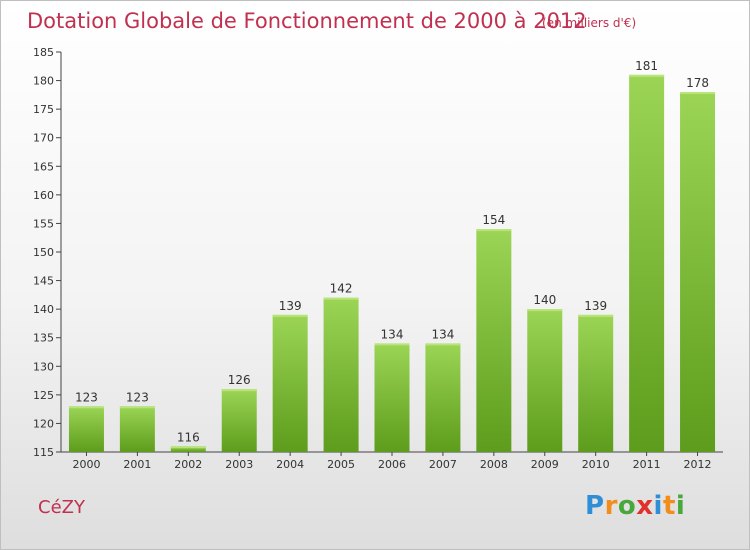  Describe the element at coordinates (669, 506) in the screenshot. I see `logo-letter: t` at that location.